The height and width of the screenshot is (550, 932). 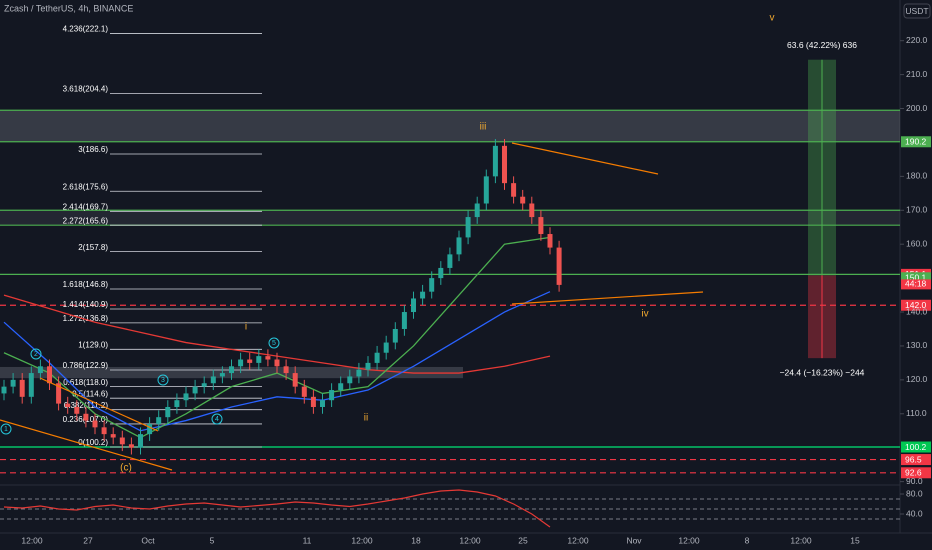 What do you see at coordinates (93, 344) in the screenshot?
I see `fib-label: 1(129.0)` at bounding box center [93, 344].